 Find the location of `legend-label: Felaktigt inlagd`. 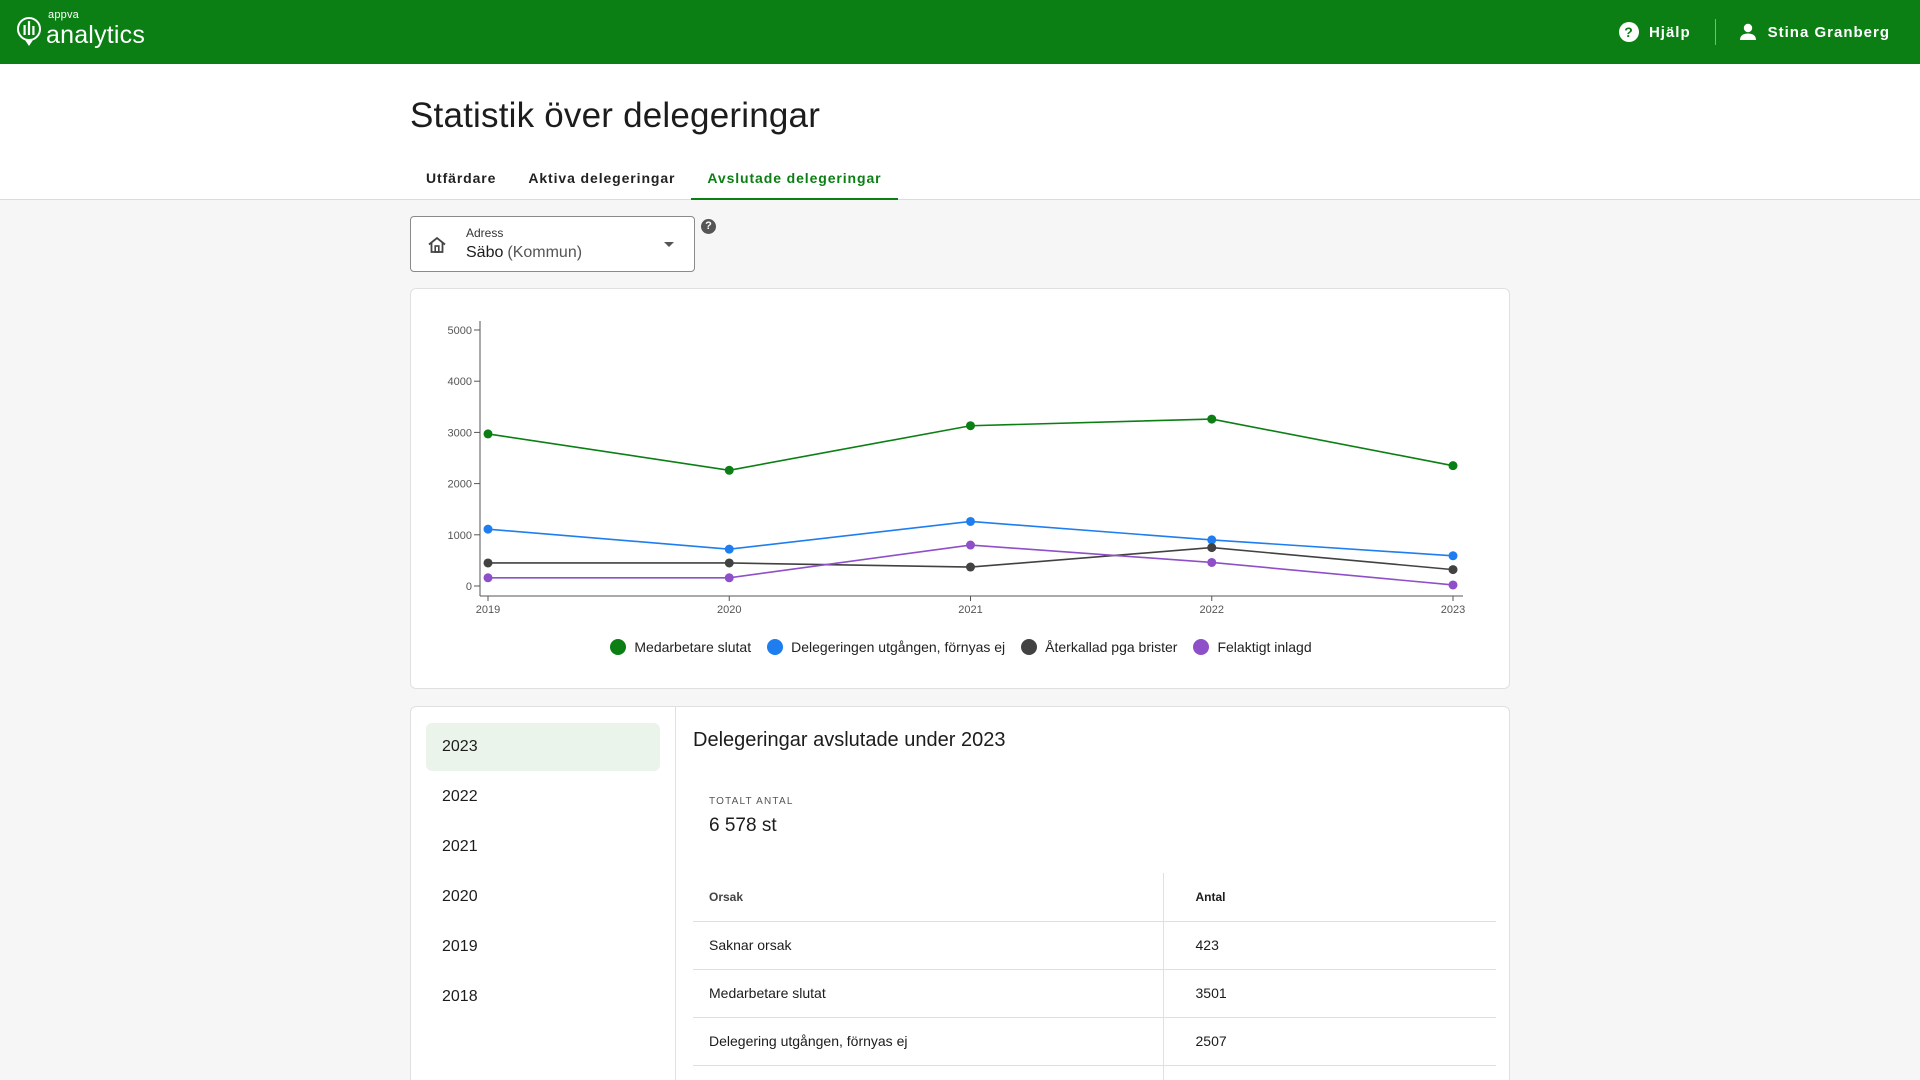

legend-label: Felaktigt inlagd is located at coordinates (1264, 647).